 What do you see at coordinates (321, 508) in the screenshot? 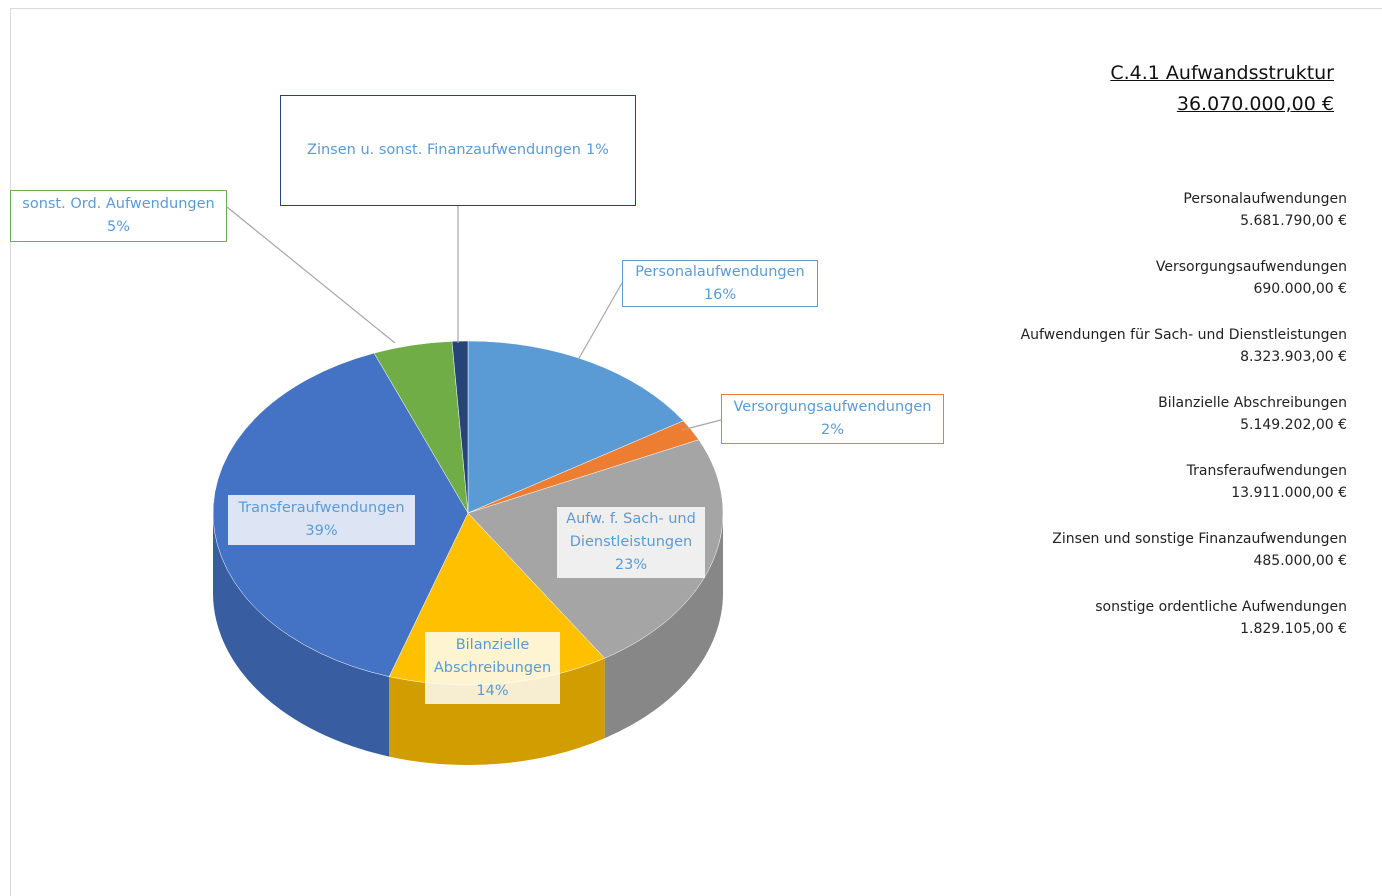
I see `label-name: Transferaufwendungen` at bounding box center [321, 508].